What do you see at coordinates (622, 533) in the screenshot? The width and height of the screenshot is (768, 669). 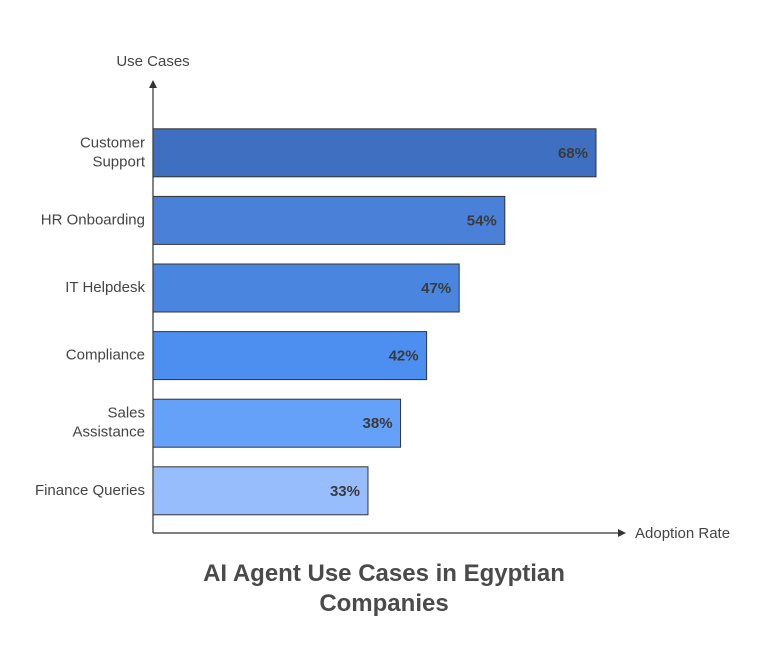 I see `x-axis-arrow` at bounding box center [622, 533].